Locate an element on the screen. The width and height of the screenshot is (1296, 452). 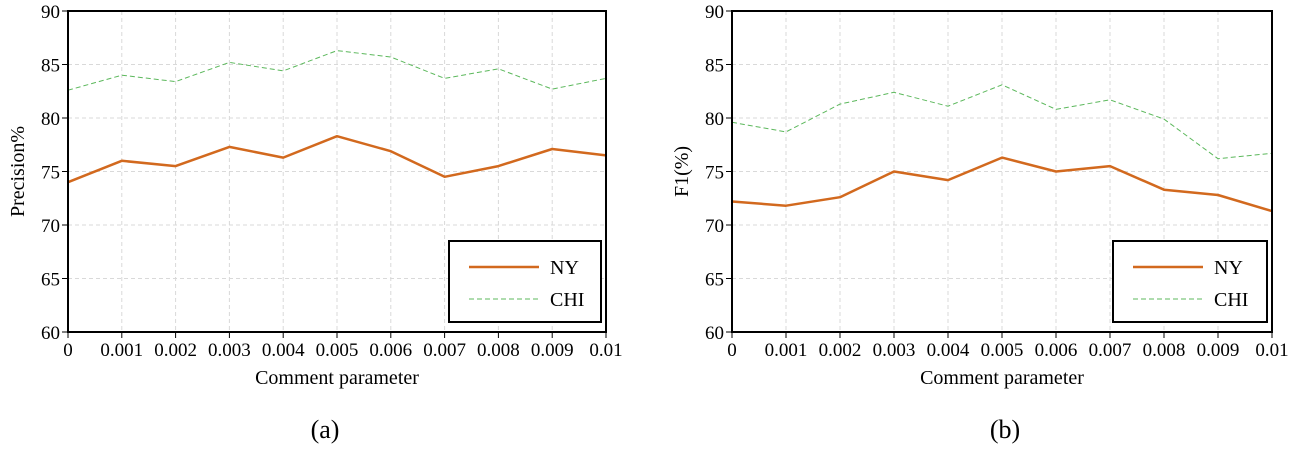
y-axis-label: Precision% is located at coordinates (18, 171).